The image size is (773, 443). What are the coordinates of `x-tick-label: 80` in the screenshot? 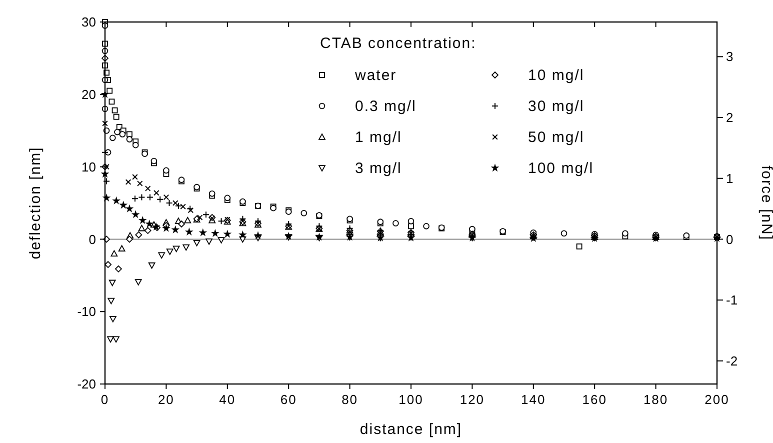 It's located at (350, 399).